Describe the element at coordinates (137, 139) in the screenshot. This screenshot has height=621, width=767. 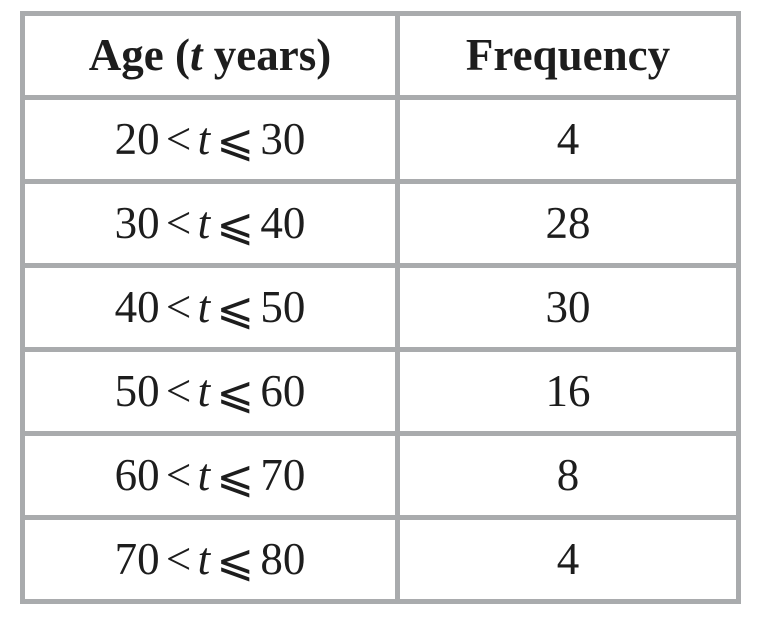
I see `age-lower-bound: 20` at that location.